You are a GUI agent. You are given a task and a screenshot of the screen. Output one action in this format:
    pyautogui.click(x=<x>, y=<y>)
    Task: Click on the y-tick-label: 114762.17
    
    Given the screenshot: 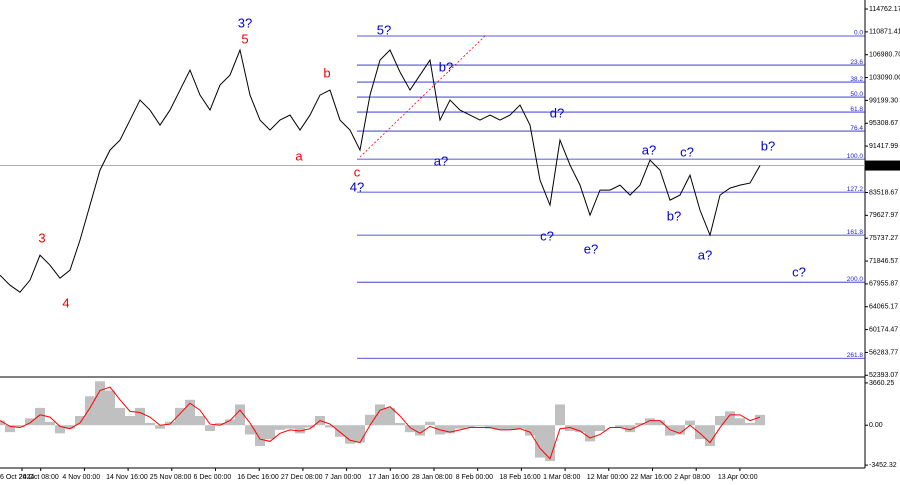 What is the action you would take?
    pyautogui.click(x=884, y=9)
    